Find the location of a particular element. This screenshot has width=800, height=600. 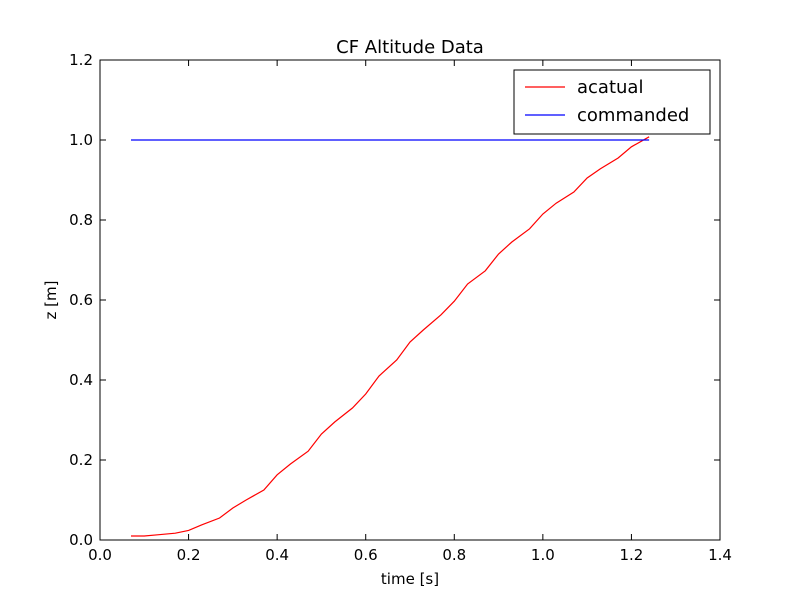

y-tick-label: 0.0 is located at coordinates (81, 540).